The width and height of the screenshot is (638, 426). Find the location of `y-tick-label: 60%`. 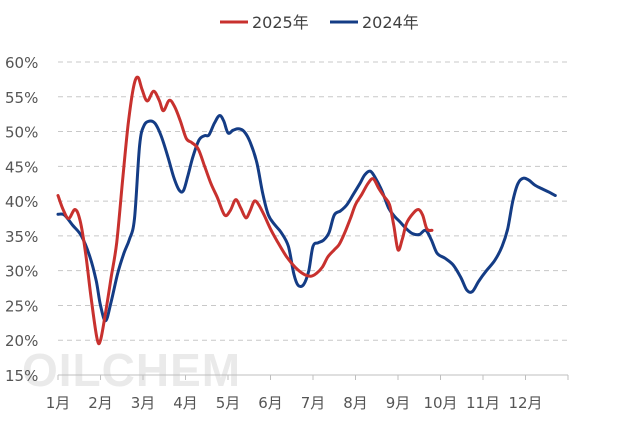

y-tick-label: 60% is located at coordinates (21, 63).